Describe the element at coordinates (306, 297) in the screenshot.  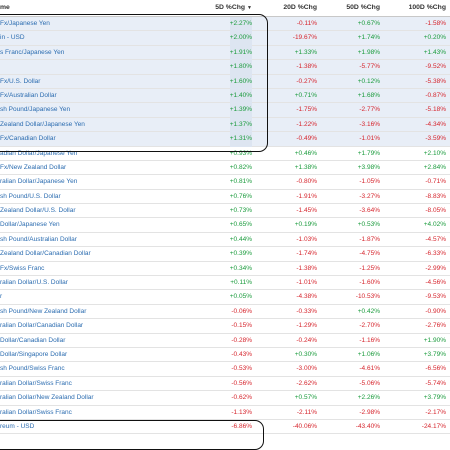
I see `row-20d-value: -4.38%` at that location.